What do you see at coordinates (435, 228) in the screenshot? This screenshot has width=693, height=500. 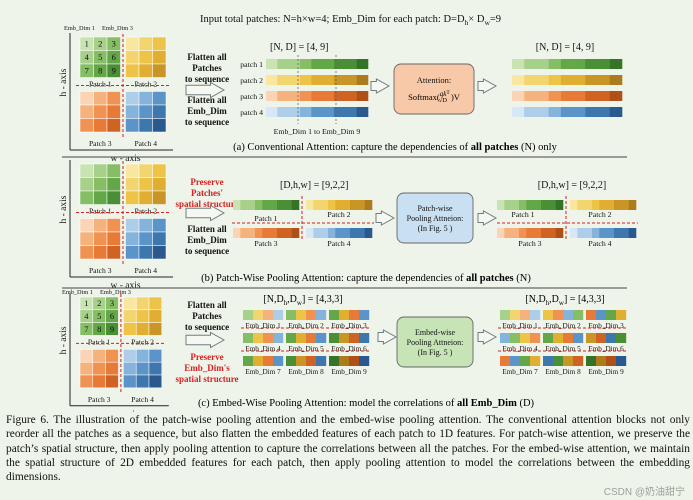 I see `panel-b-pooling-block-text: (In Fig. 5 )` at bounding box center [435, 228].